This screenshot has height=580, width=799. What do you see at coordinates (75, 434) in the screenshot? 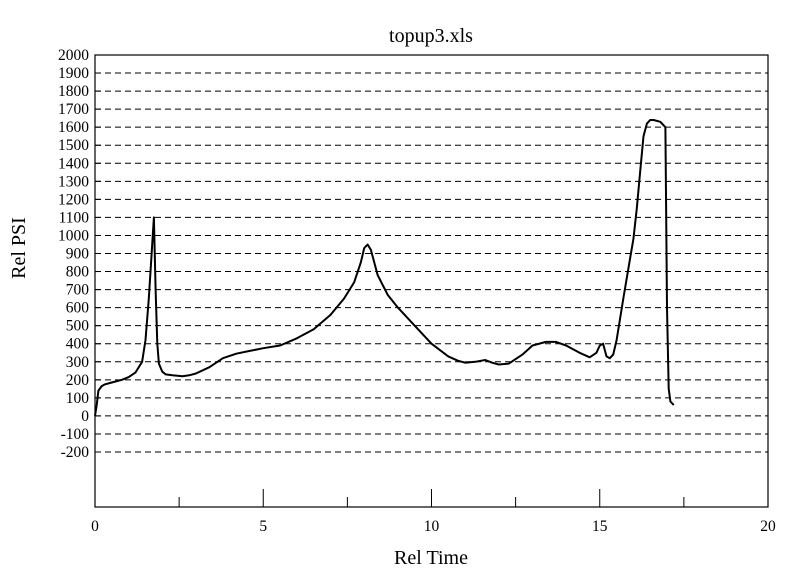
I see `y-tick-label: -100` at bounding box center [75, 434].